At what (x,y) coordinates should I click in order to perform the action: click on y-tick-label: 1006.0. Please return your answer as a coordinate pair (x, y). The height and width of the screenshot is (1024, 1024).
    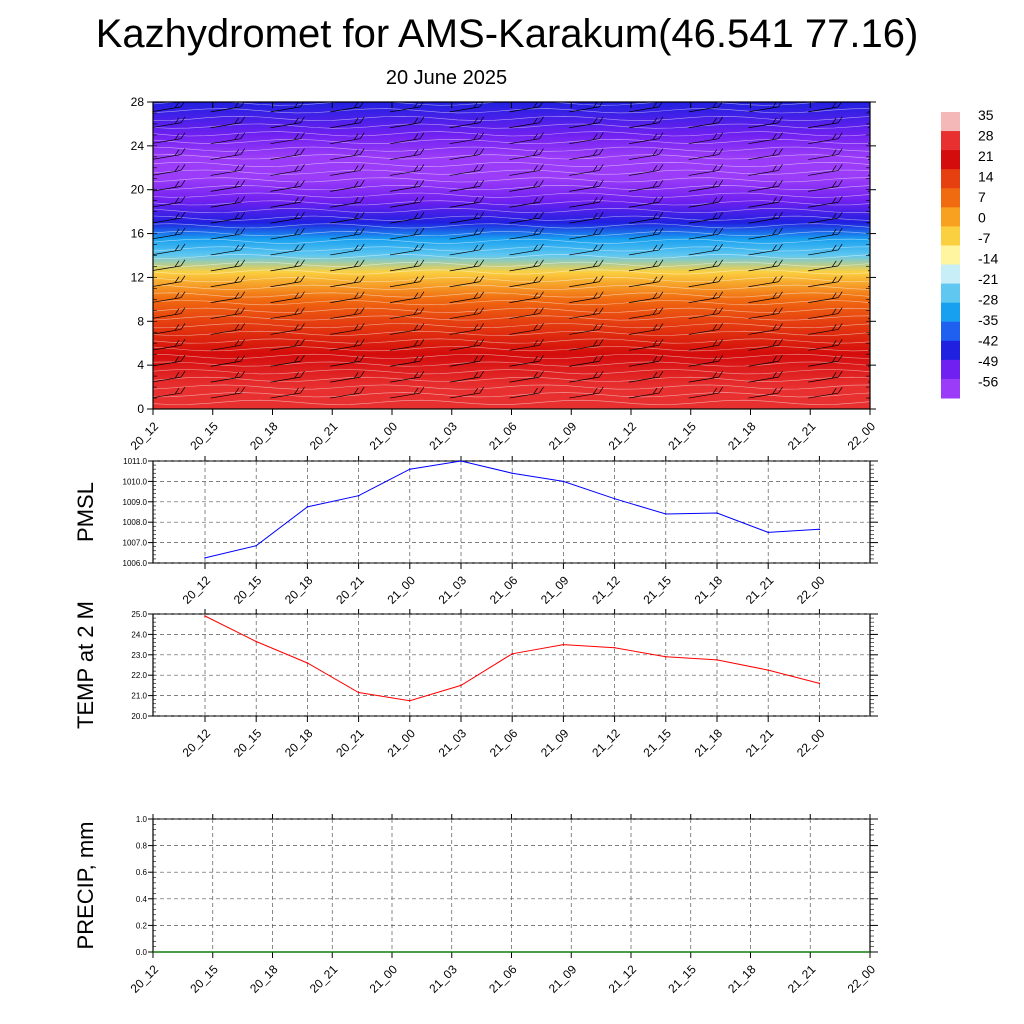
    Looking at the image, I should click on (135, 563).